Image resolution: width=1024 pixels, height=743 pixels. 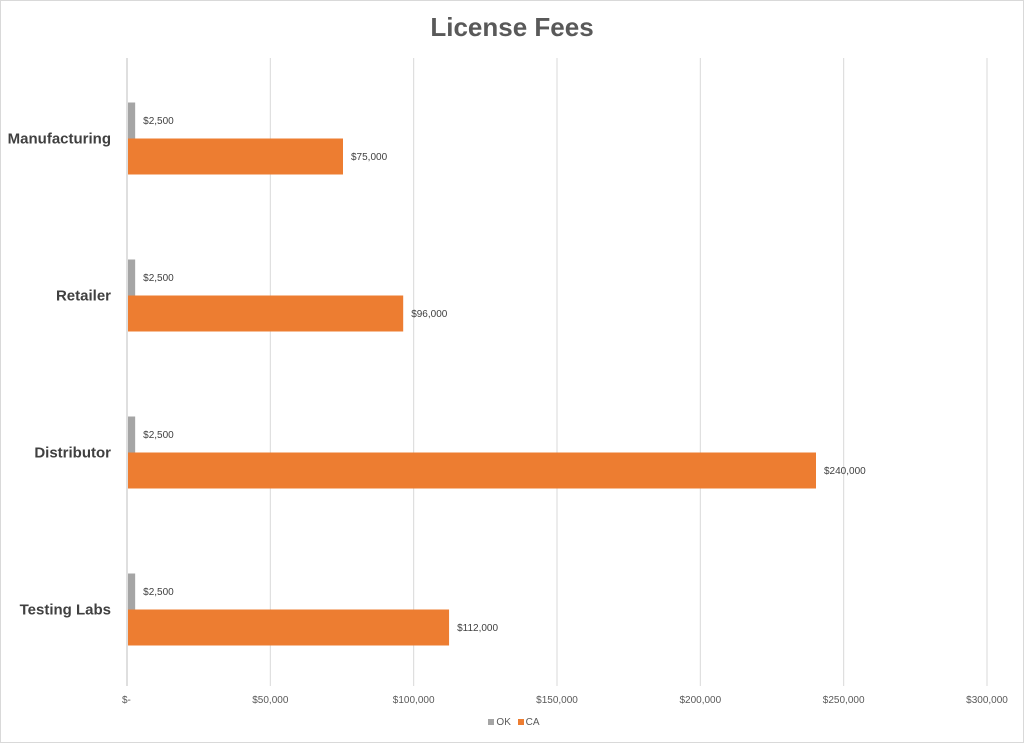 What do you see at coordinates (491, 722) in the screenshot?
I see `legend-swatch-ok` at bounding box center [491, 722].